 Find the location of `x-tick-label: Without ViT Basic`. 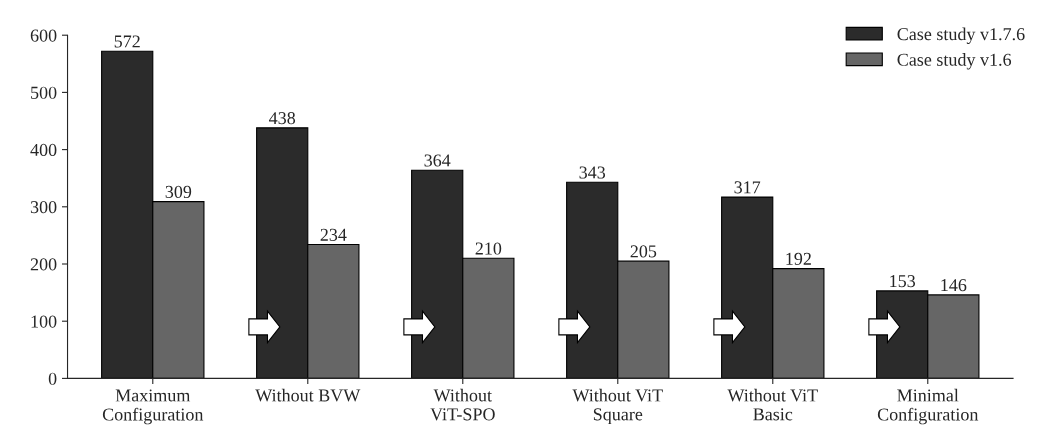

x-tick-label: Without ViT Basic is located at coordinates (772, 404).